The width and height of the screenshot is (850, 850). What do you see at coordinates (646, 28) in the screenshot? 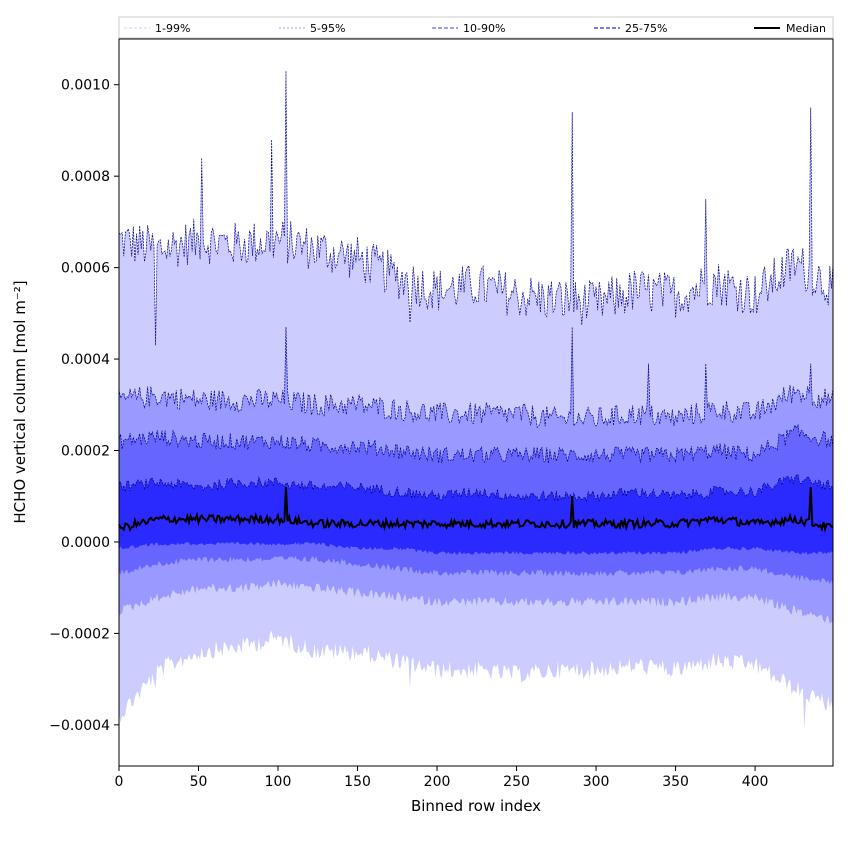
I see `legend-label-25-75: 25-75%` at bounding box center [646, 28].